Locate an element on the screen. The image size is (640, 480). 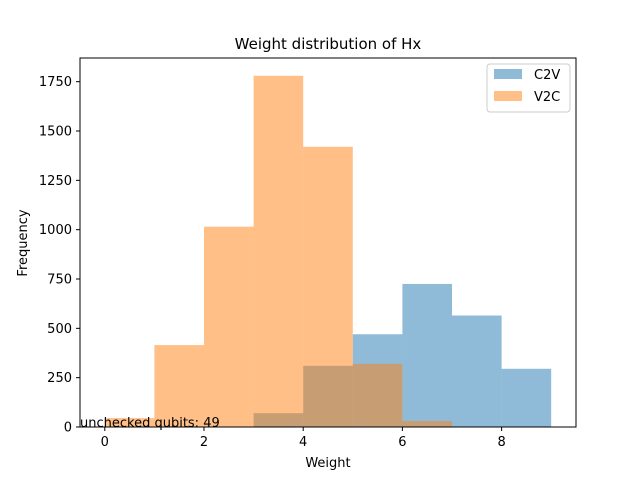
unchecked-qubits-annotation: unchecked qubits: 49 is located at coordinates (150, 423).